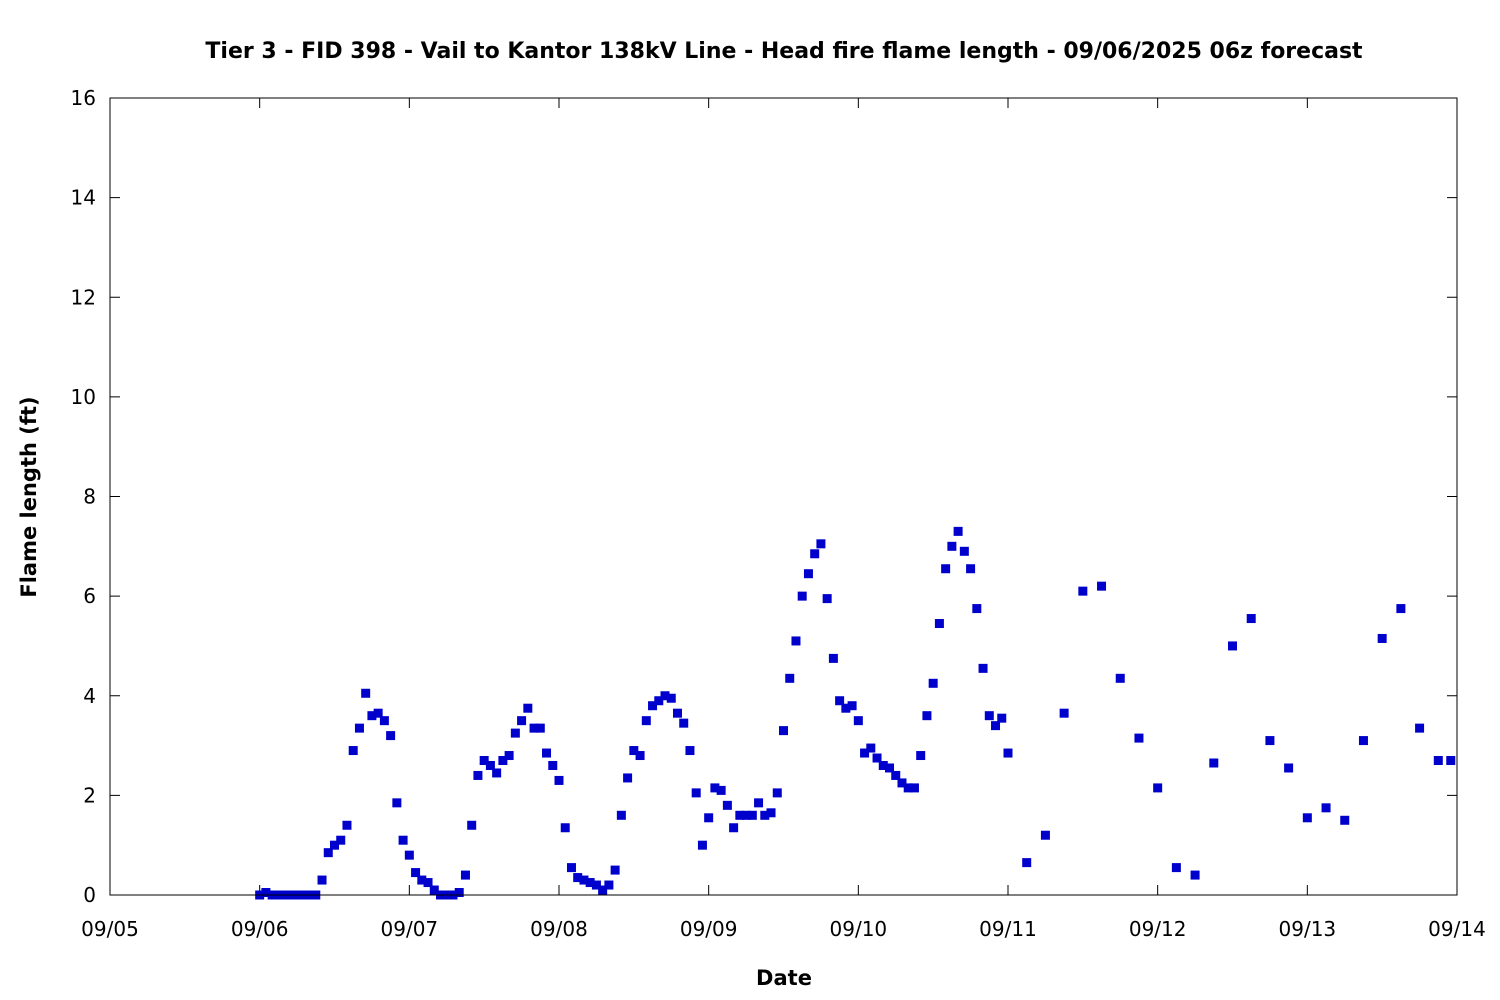  I want to click on x-tick-label: 09/10, so click(859, 929).